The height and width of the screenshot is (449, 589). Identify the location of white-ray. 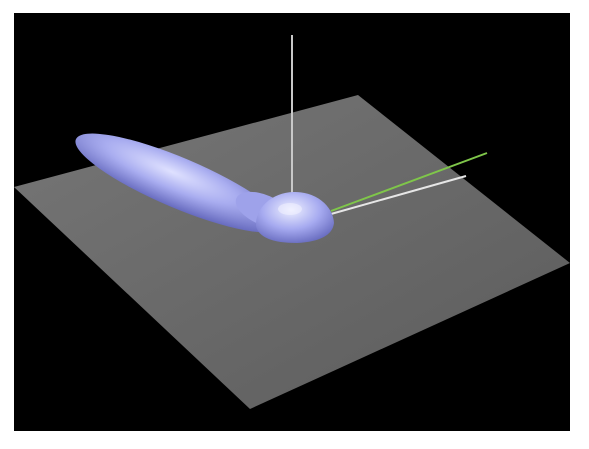
(398, 195).